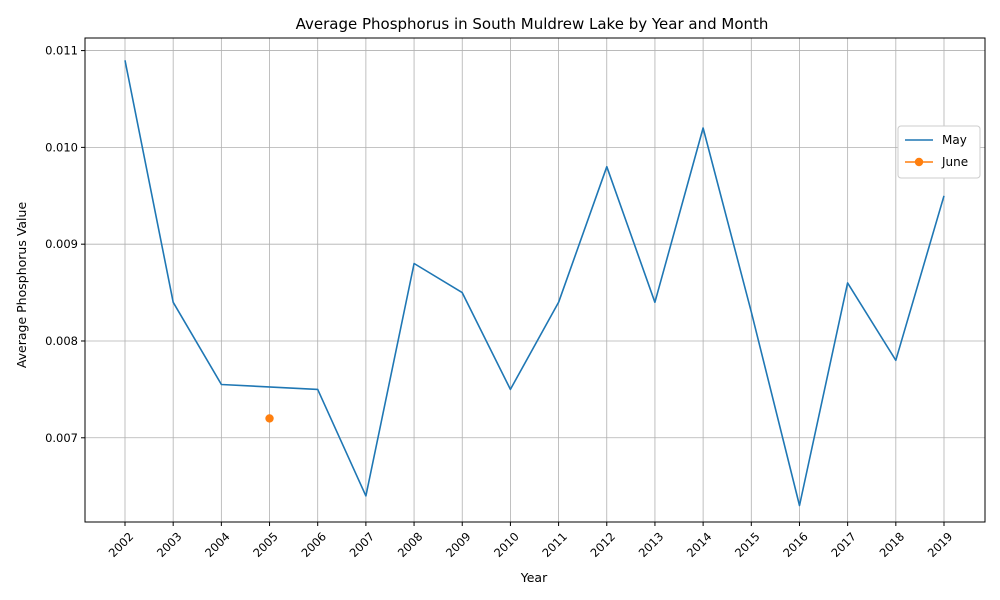 The height and width of the screenshot is (600, 1000). What do you see at coordinates (61, 438) in the screenshot?
I see `y-tick-label: 0.007` at bounding box center [61, 438].